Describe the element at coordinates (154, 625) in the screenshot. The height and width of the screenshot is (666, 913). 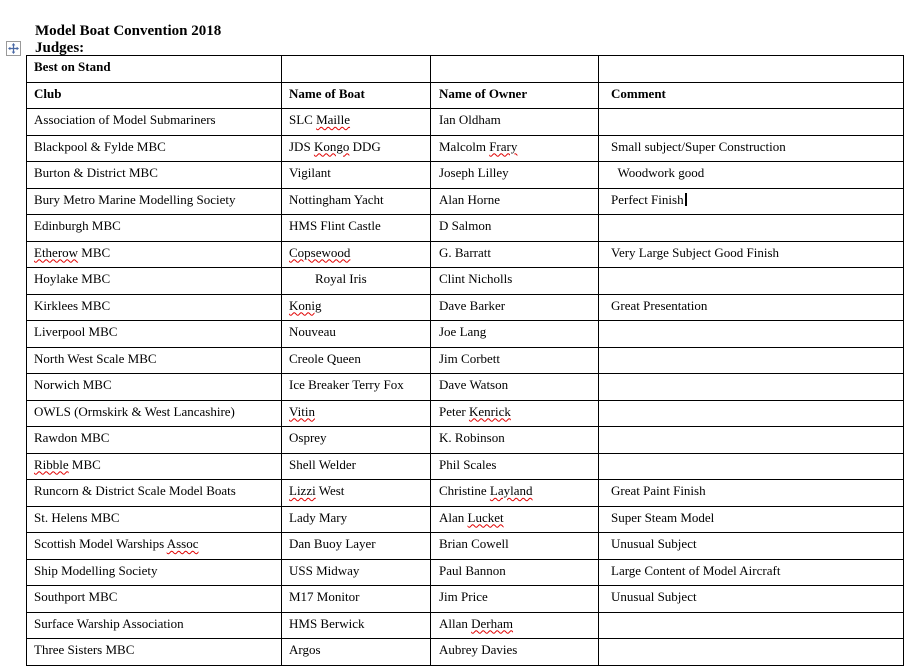
I see `cell-club: Surface Warship Association` at that location.